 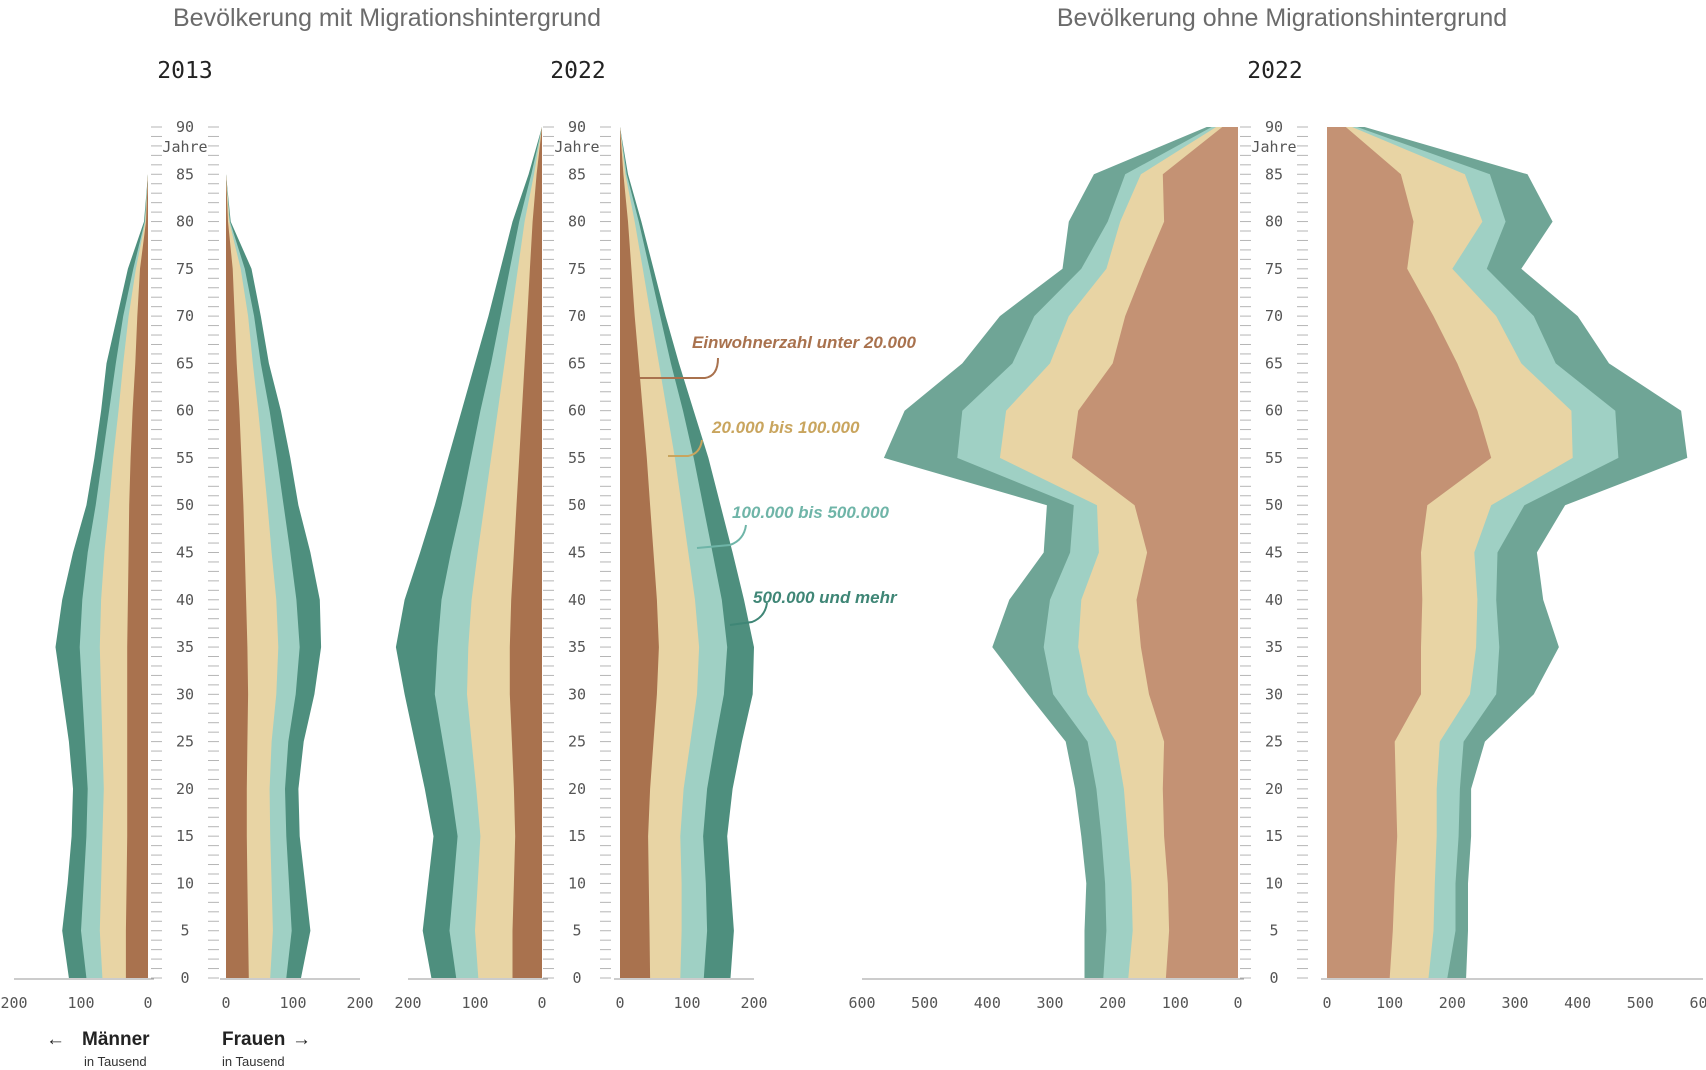 What do you see at coordinates (1274, 71) in the screenshot?
I see `year-label-2022-native: 2022` at bounding box center [1274, 71].